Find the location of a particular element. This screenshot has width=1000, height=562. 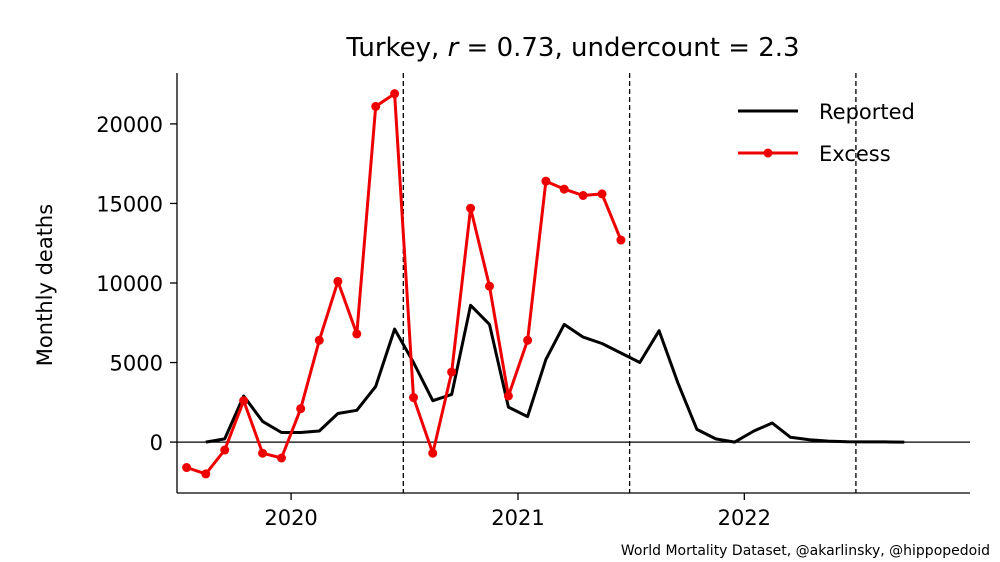

x-tick-label-2: 2022 is located at coordinates (744, 518).